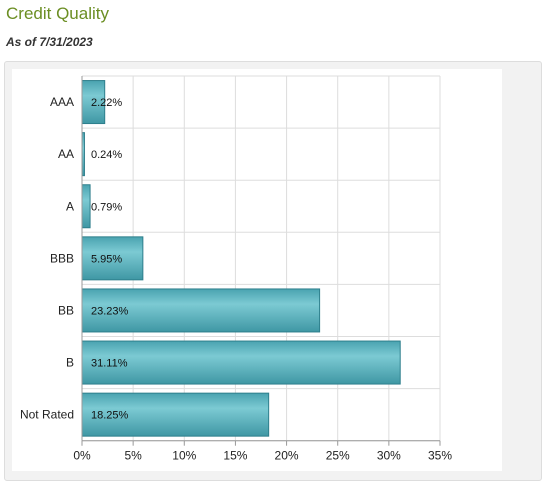 The width and height of the screenshot is (559, 493). Describe the element at coordinates (47, 415) in the screenshot. I see `category-label-not-rated: Not Rated` at that location.